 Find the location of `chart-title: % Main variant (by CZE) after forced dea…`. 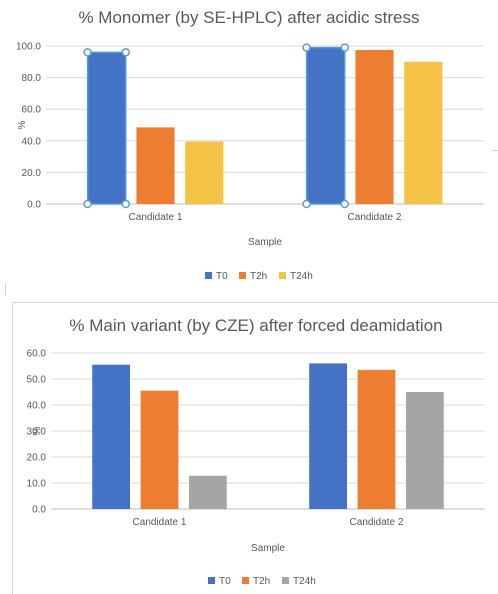

chart-title: % Main variant (by CZE) after forced dea… is located at coordinates (256, 325).